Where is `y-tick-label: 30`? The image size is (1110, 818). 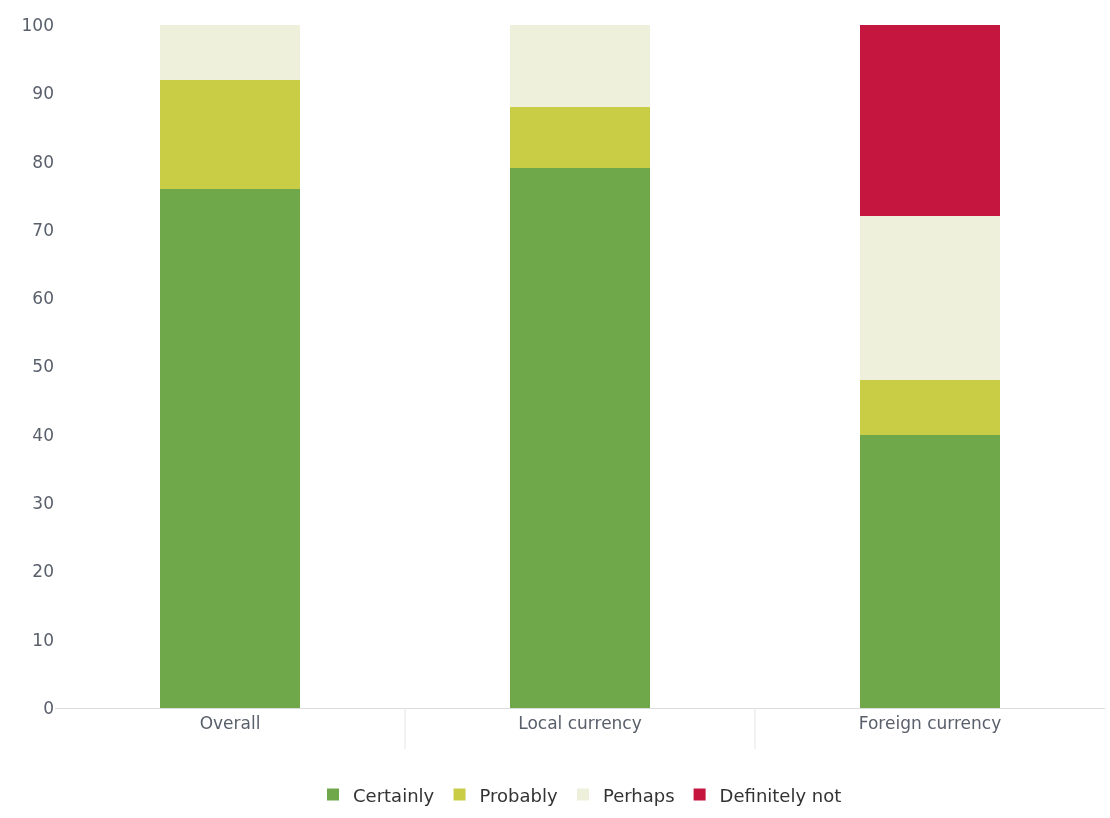 y-tick-label: 30 is located at coordinates (43, 503).